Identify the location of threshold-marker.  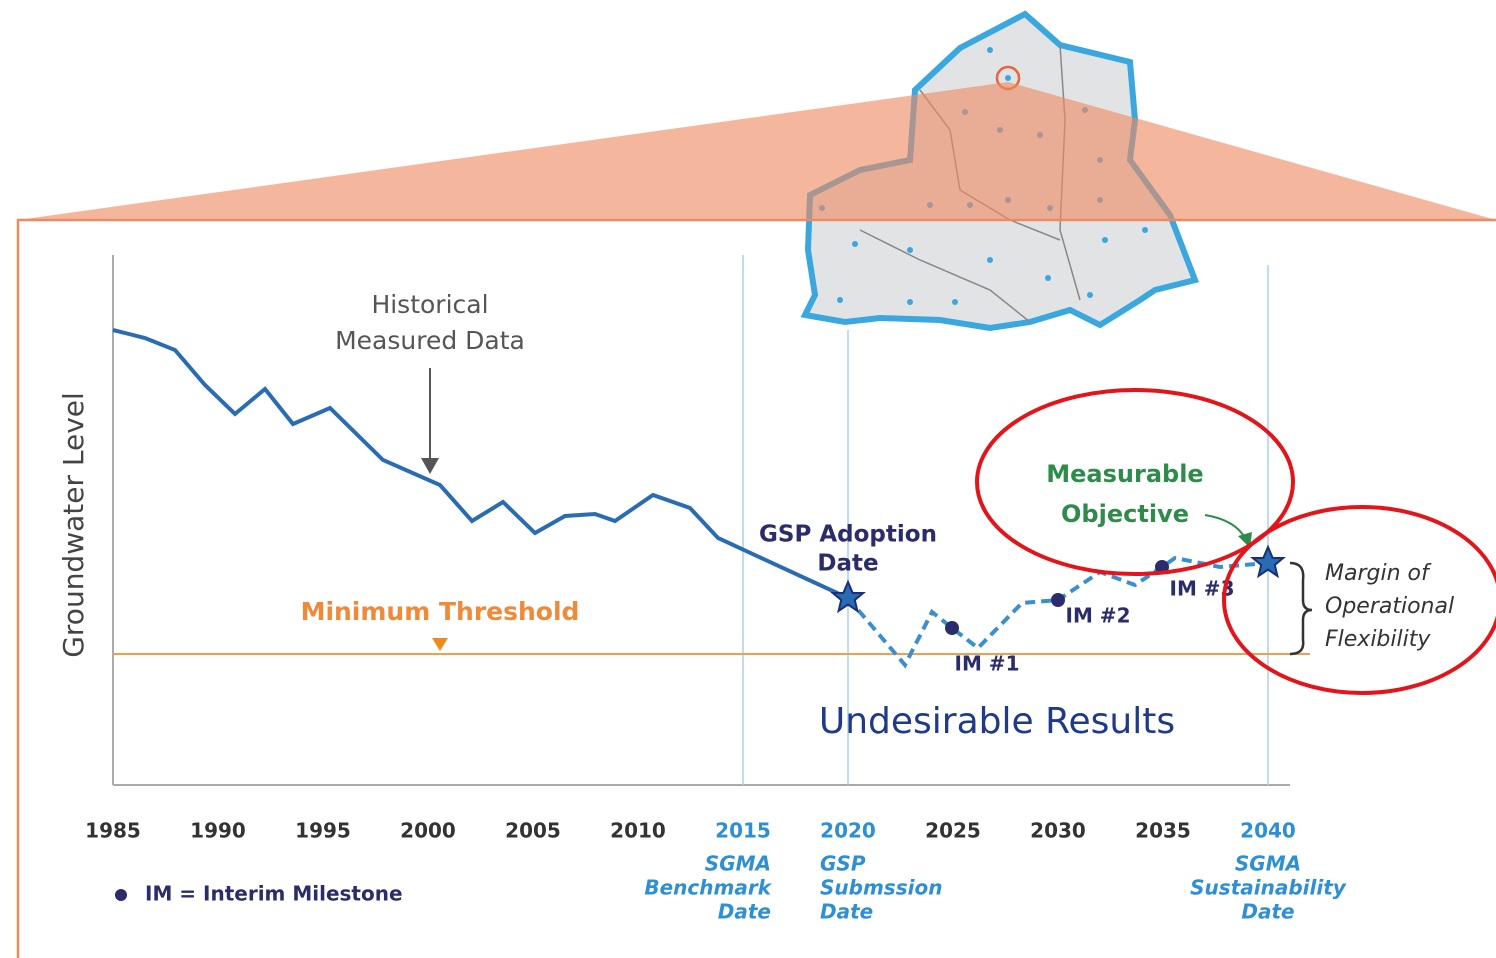
(440, 644).